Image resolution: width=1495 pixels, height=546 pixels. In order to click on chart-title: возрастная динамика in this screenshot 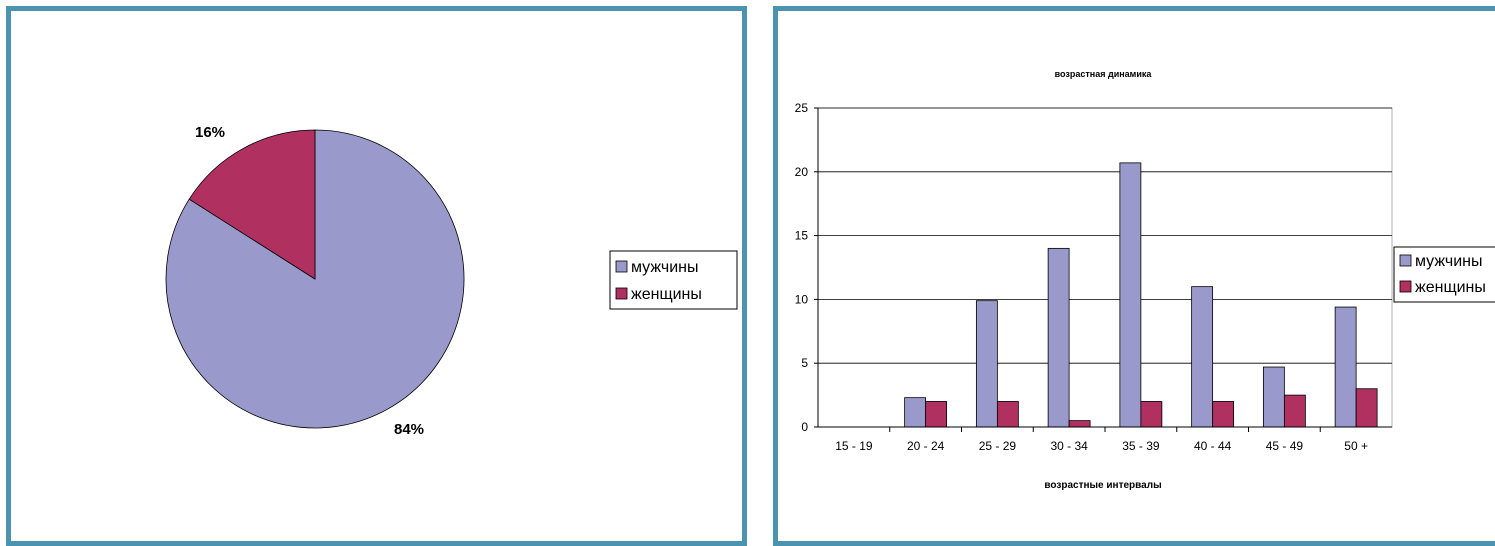, I will do `click(1104, 74)`.